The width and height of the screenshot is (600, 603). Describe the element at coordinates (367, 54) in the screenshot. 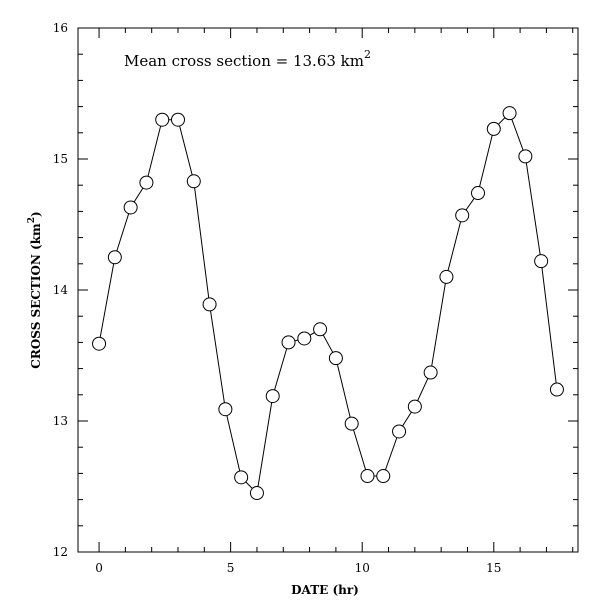

I see `mean-annotation-superscript: 2` at that location.